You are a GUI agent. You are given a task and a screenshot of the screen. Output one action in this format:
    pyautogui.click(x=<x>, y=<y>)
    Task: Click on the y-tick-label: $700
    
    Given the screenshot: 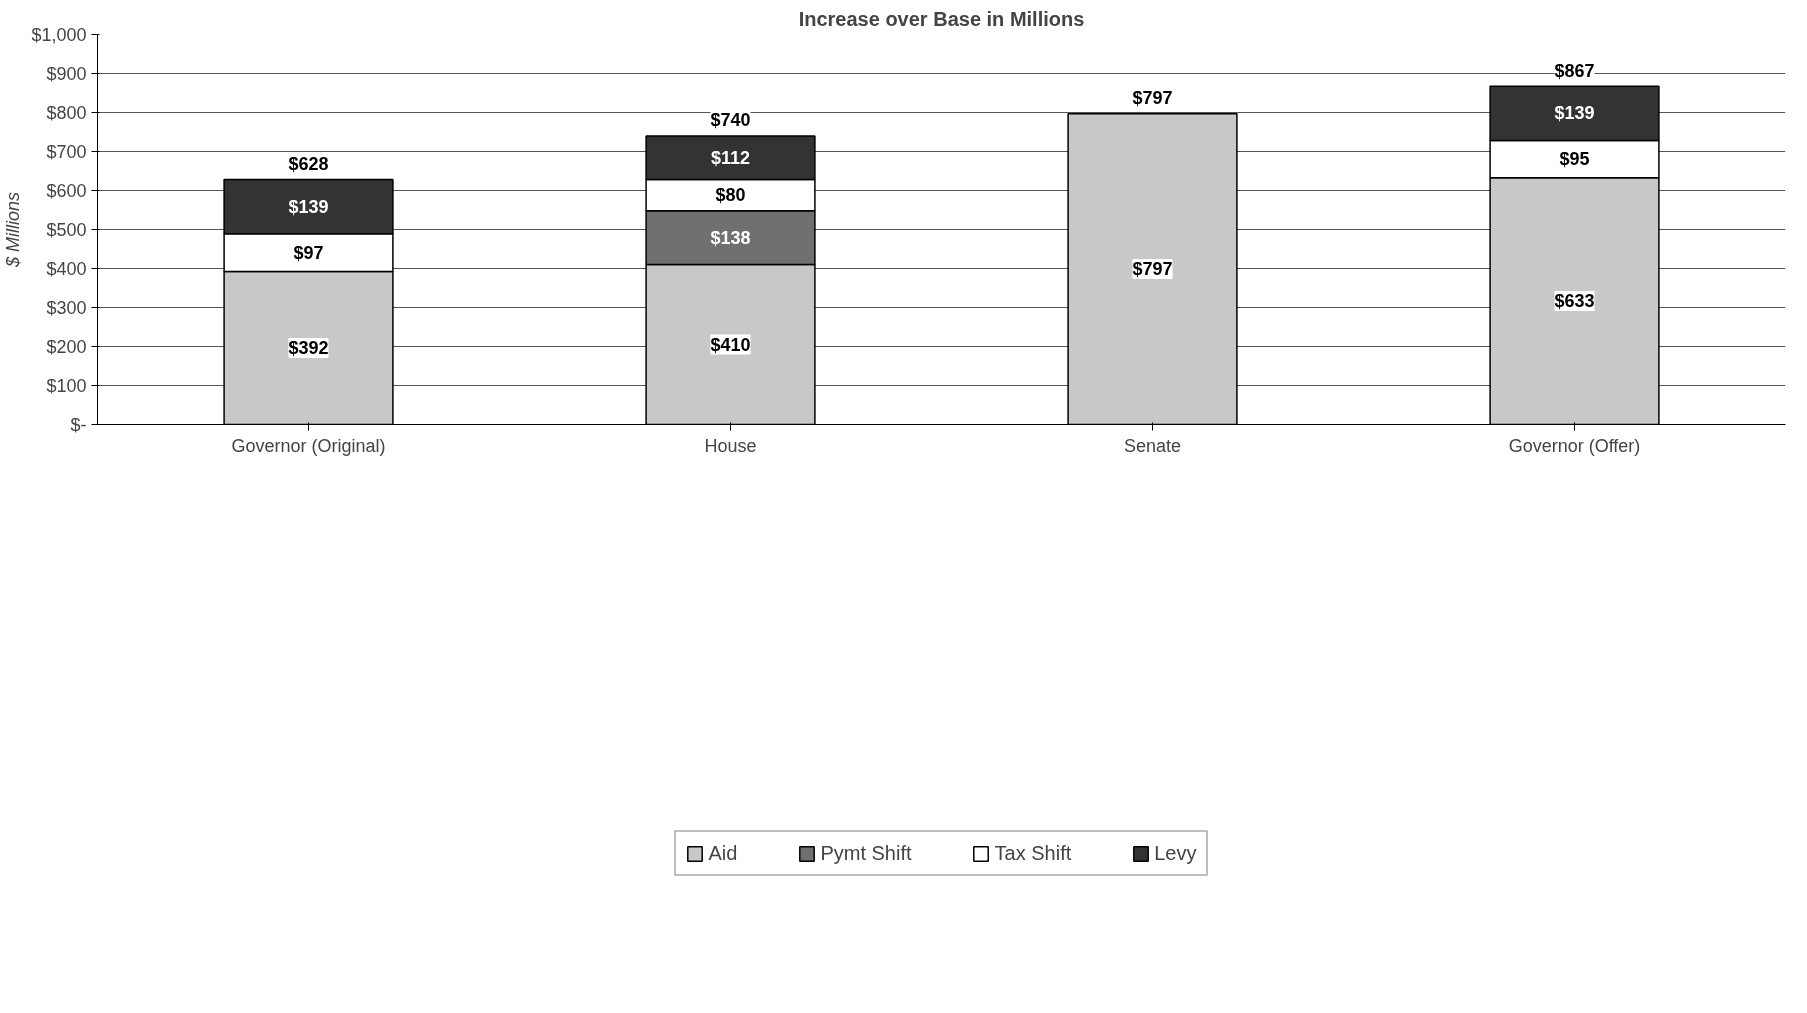 What is the action you would take?
    pyautogui.click(x=66, y=151)
    